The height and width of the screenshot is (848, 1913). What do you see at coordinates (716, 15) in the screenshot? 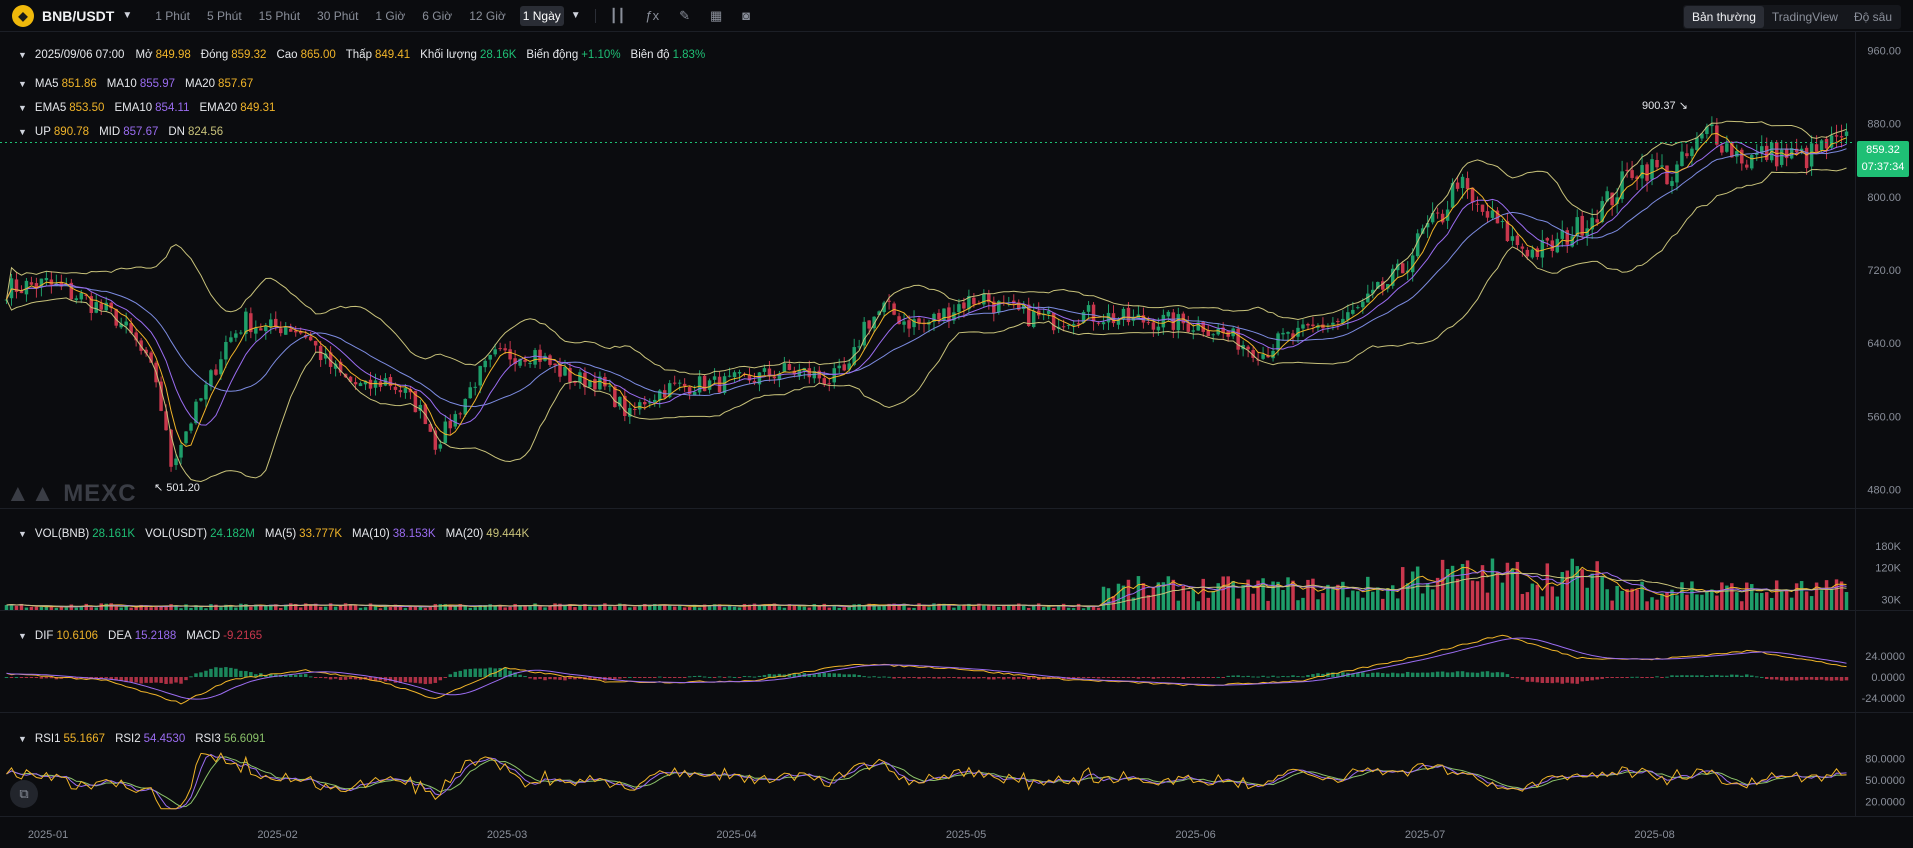
I see `layout-grid-icon: ▦` at bounding box center [716, 15].